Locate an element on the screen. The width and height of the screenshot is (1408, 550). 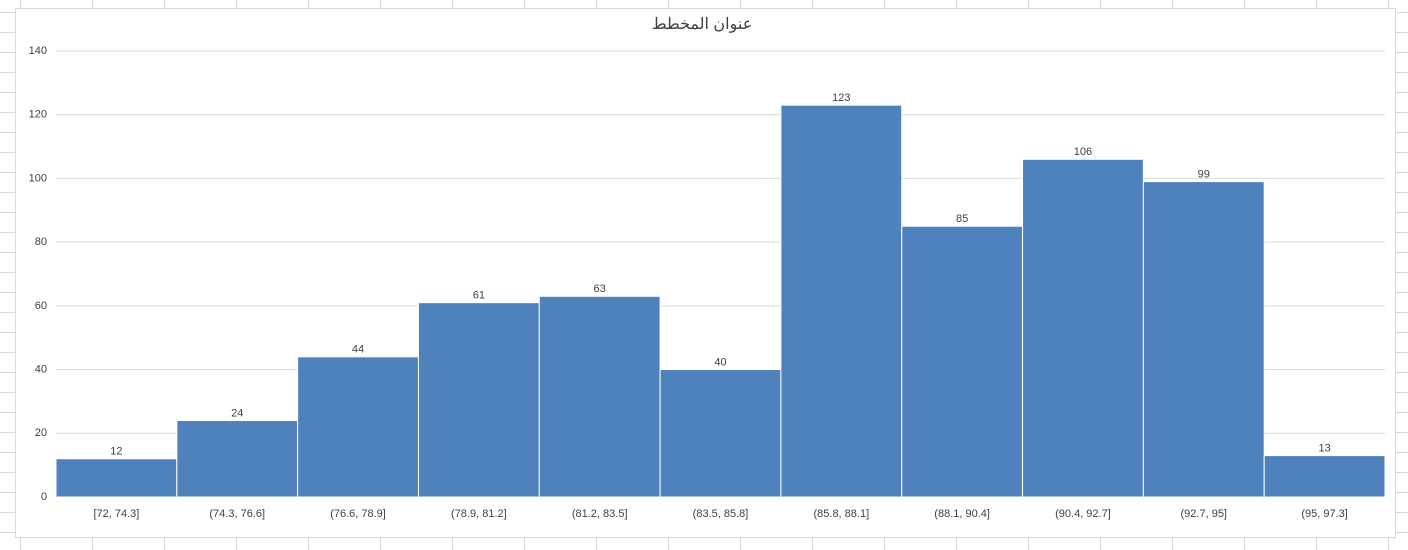
x-tick-label: (90.4, 92.7] is located at coordinates (1083, 514).